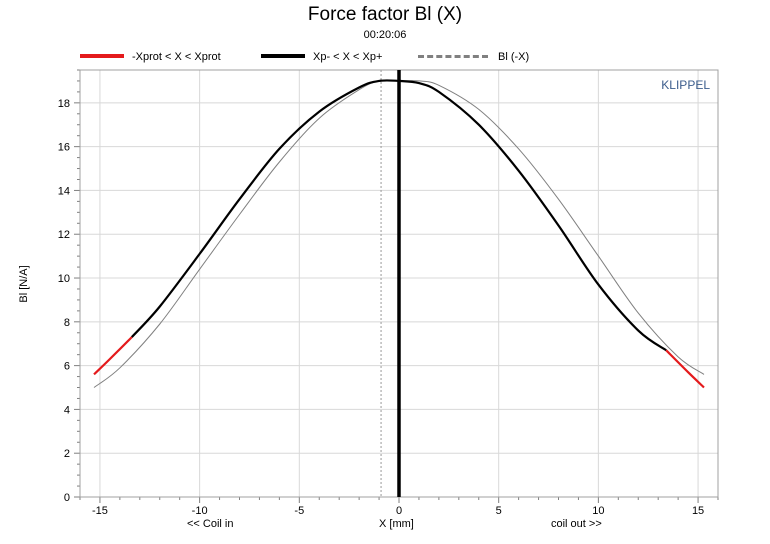 This screenshot has height=544, width=770. Describe the element at coordinates (499, 511) in the screenshot. I see `x-tick-label: 5` at that location.